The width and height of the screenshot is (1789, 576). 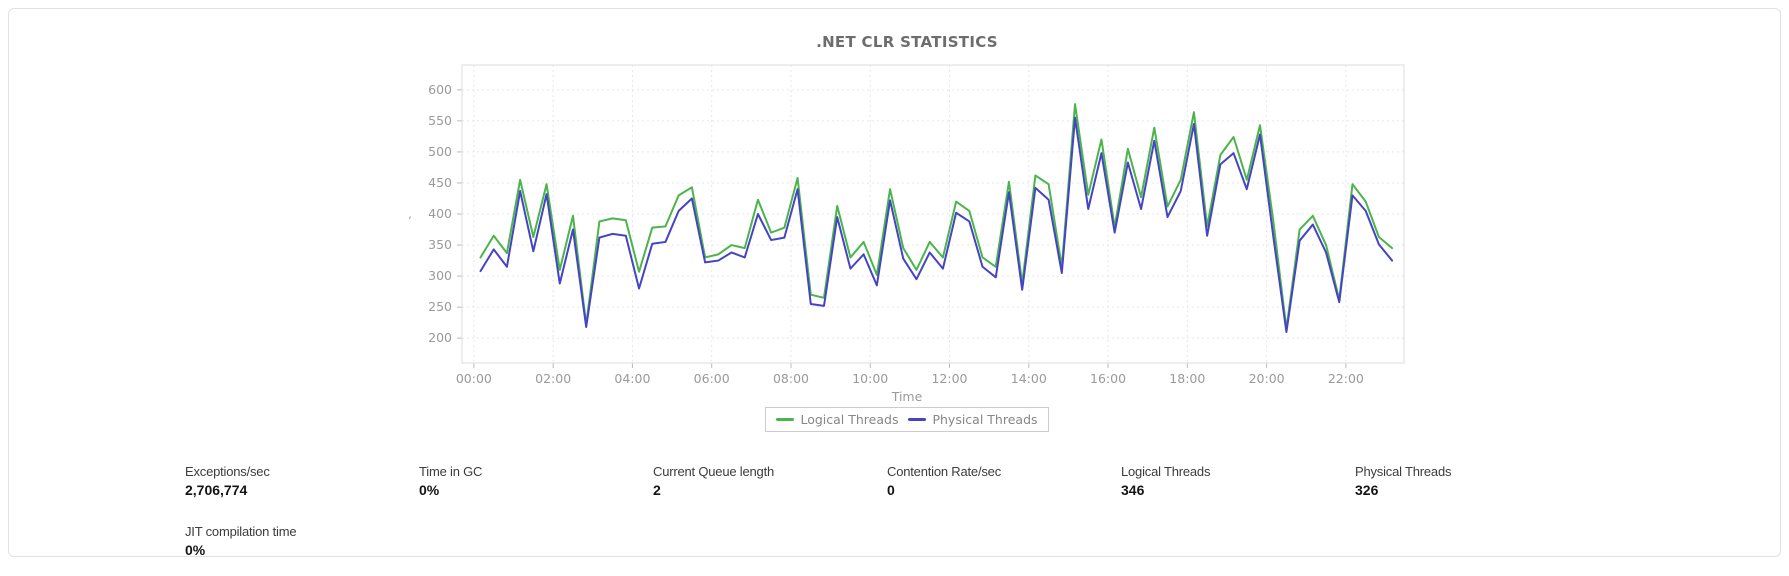 What do you see at coordinates (907, 42) in the screenshot?
I see `chart-title: .NET CLR STATISTICS` at bounding box center [907, 42].